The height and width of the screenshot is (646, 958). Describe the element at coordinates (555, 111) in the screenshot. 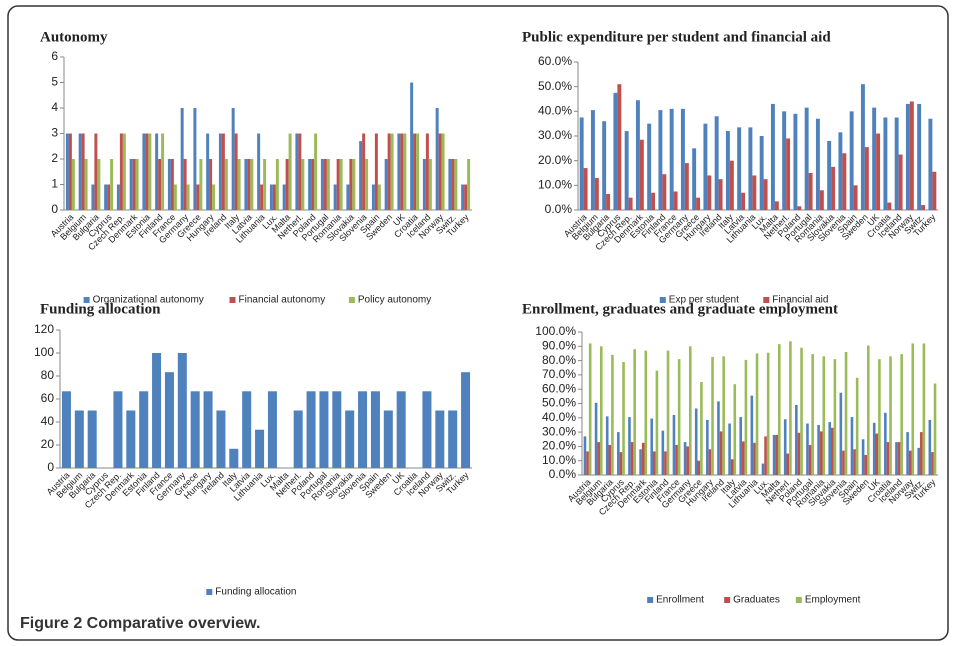

I see `y-tick-label: 40.0%` at that location.